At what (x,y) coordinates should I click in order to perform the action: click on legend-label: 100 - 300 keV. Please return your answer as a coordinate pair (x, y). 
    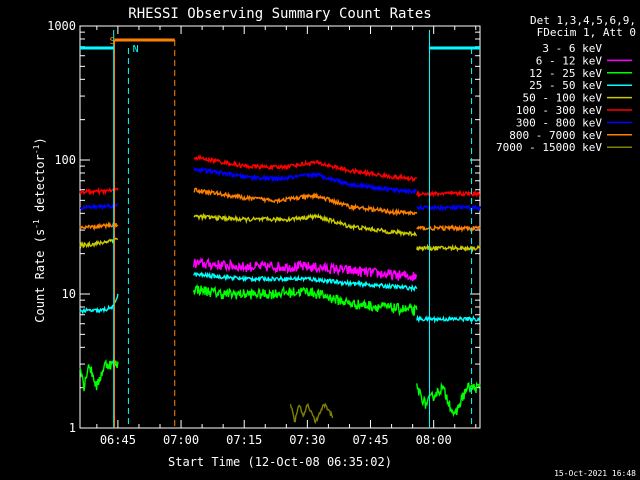
    Looking at the image, I should click on (559, 110).